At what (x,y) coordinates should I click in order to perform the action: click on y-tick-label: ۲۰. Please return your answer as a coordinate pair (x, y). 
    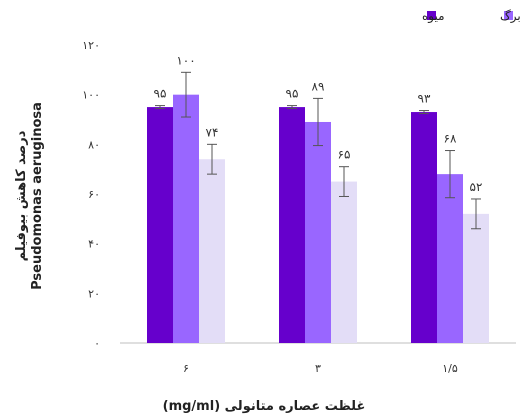
    Looking at the image, I should click on (94, 293).